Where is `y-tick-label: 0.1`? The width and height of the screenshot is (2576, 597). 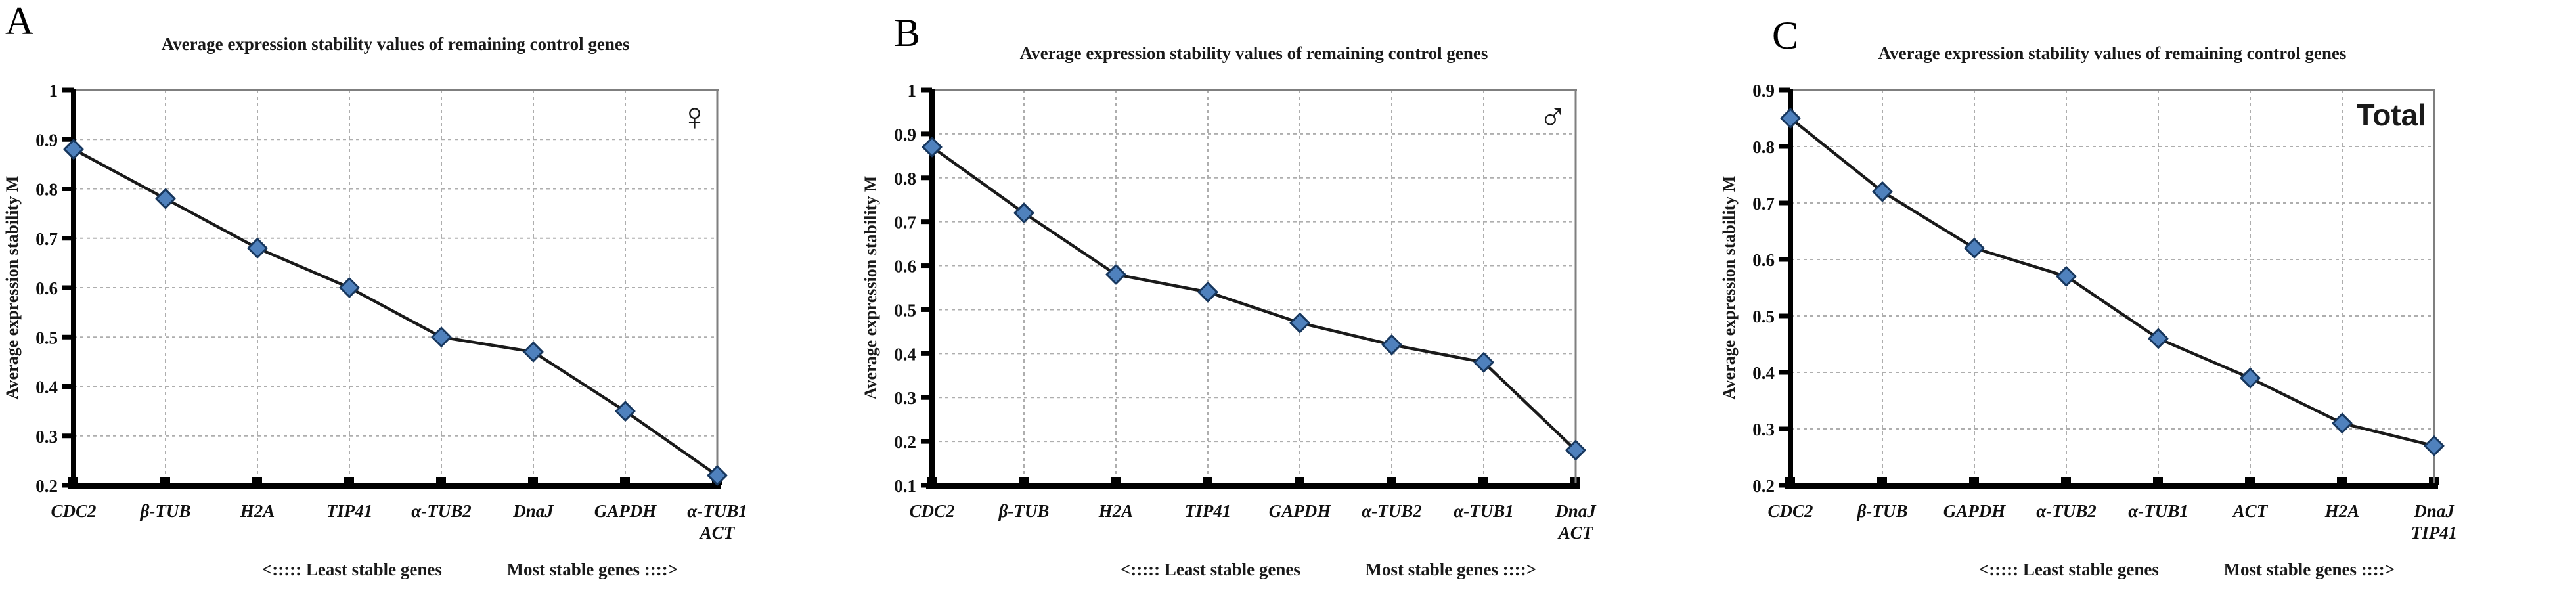
y-tick-label: 0.1 is located at coordinates (905, 486).